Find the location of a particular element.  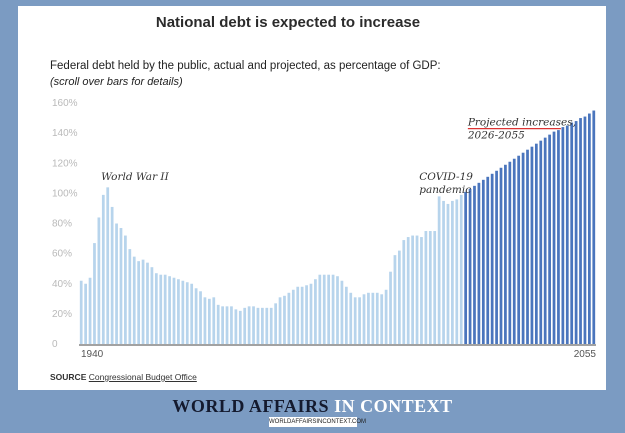

brand-url: WORLDAFFAIRSINCONTEXT.COM is located at coordinates (318, 422).